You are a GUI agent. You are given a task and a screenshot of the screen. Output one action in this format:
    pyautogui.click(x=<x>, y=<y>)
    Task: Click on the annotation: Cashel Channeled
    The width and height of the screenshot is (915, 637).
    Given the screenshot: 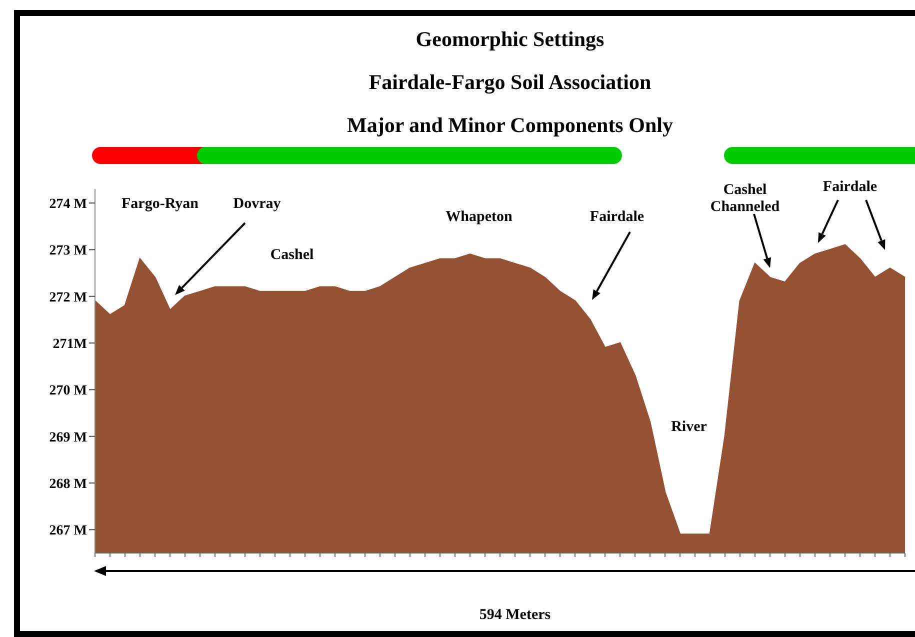 What is the action you would take?
    pyautogui.click(x=745, y=199)
    